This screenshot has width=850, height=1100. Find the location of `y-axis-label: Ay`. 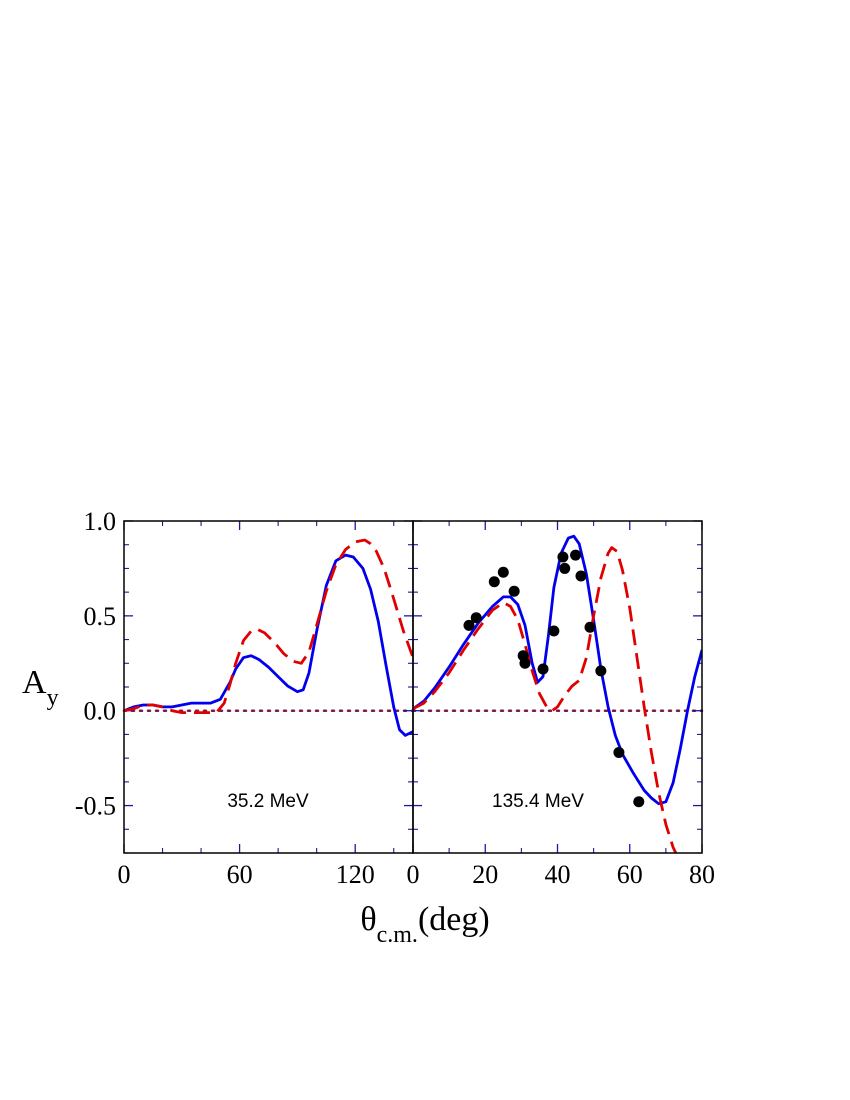

y-axis-label: Ay is located at coordinates (40, 687).